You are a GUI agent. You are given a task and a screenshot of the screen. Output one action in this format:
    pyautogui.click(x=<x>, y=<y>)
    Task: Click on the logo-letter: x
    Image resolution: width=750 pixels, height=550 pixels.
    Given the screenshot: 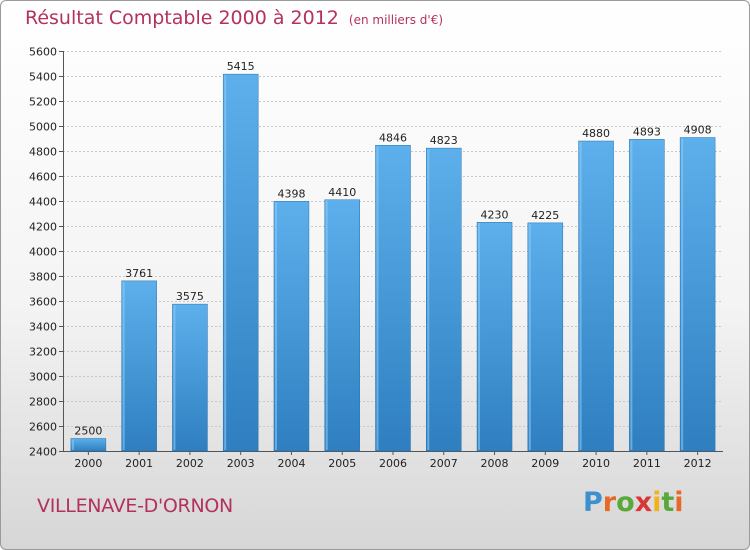 What is the action you would take?
    pyautogui.click(x=643, y=502)
    